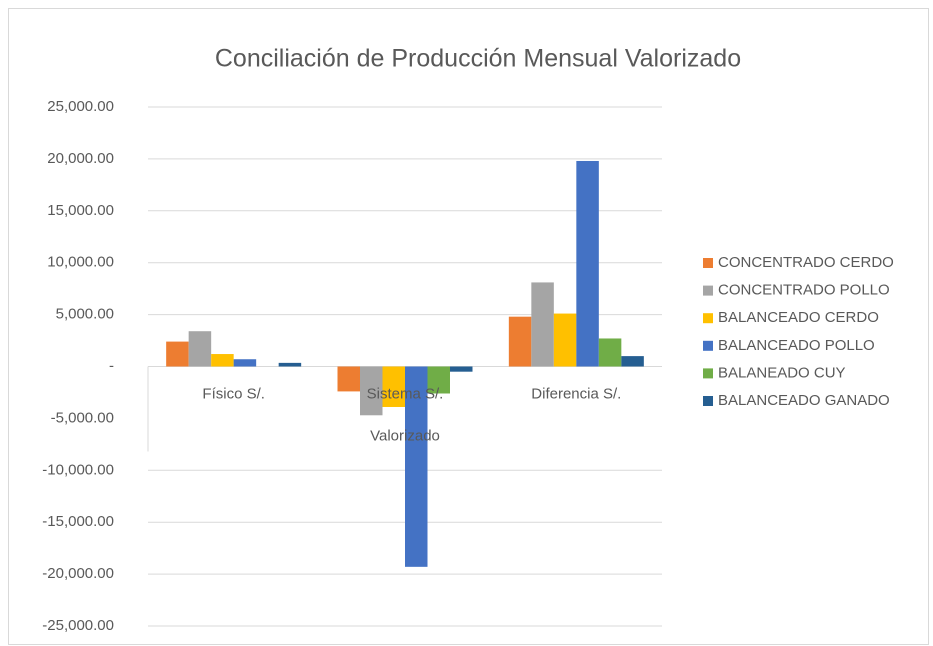 The image size is (933, 646). Describe the element at coordinates (233, 393) in the screenshot. I see `x-tick-label: Físico S/.` at that location.